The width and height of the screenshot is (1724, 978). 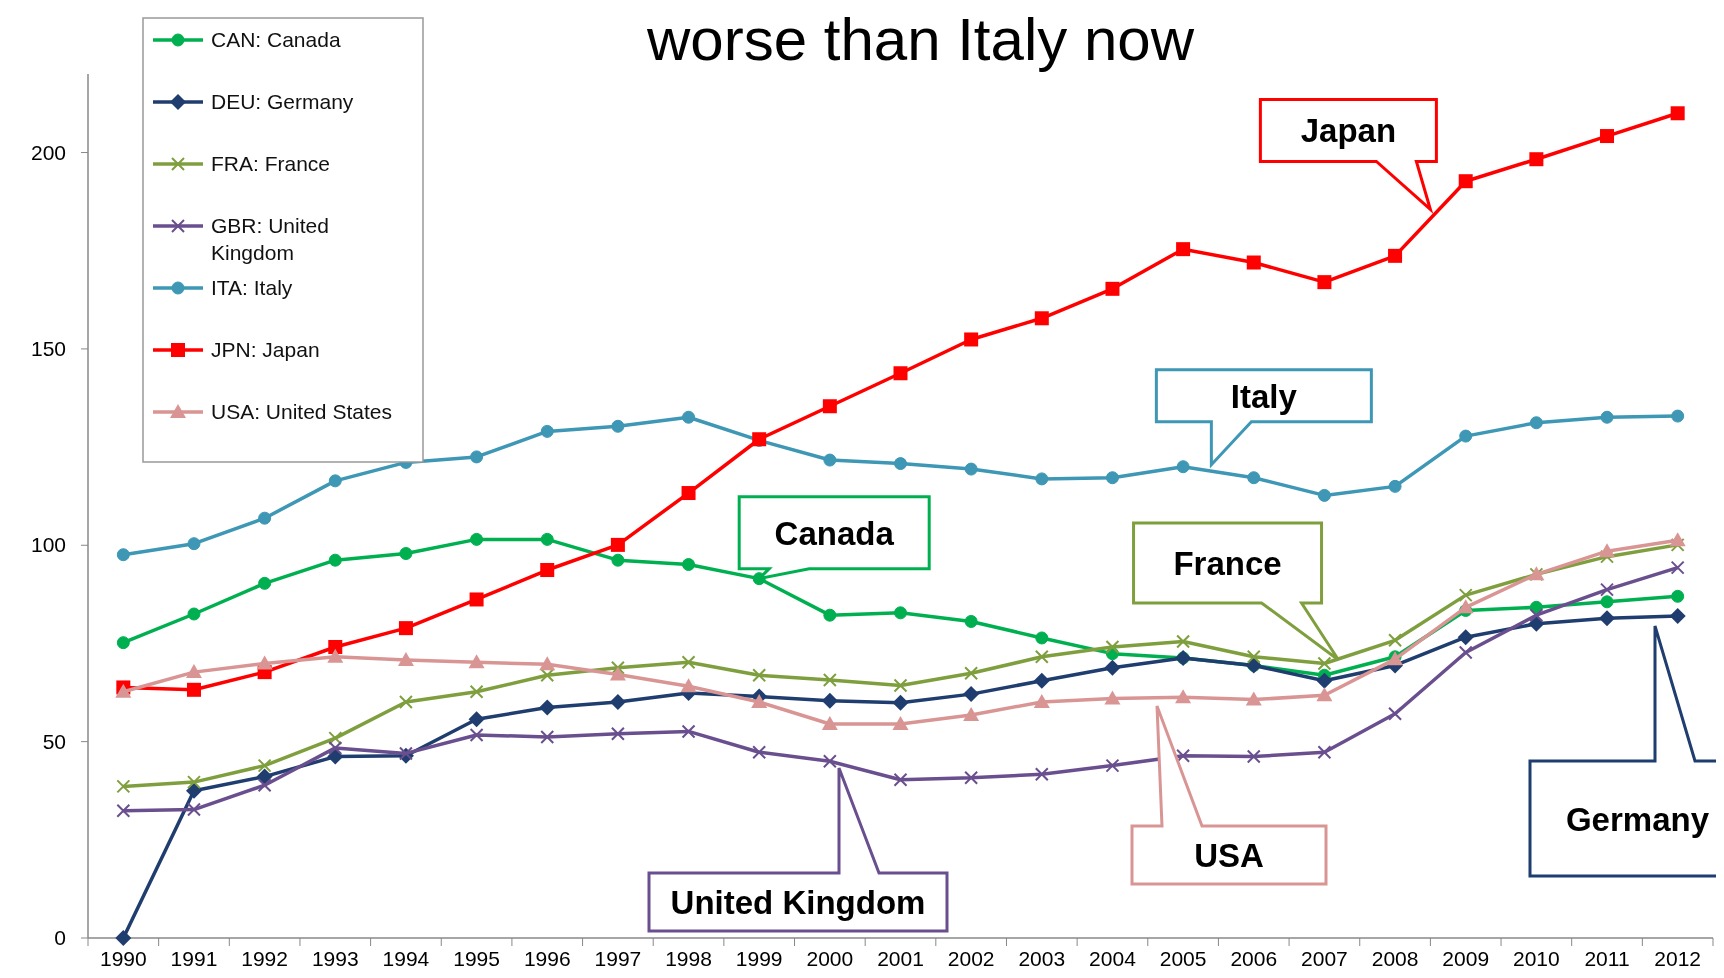 I want to click on x-tick-label: 2008, so click(x=1395, y=958).